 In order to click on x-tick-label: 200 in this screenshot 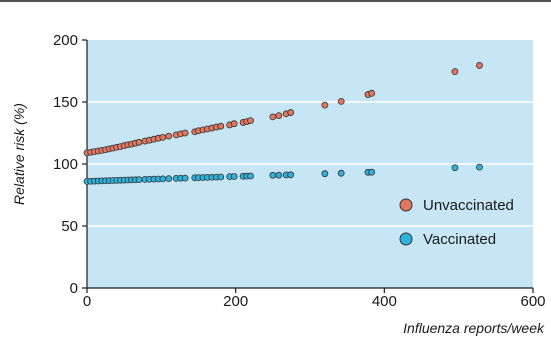, I will do `click(235, 301)`.